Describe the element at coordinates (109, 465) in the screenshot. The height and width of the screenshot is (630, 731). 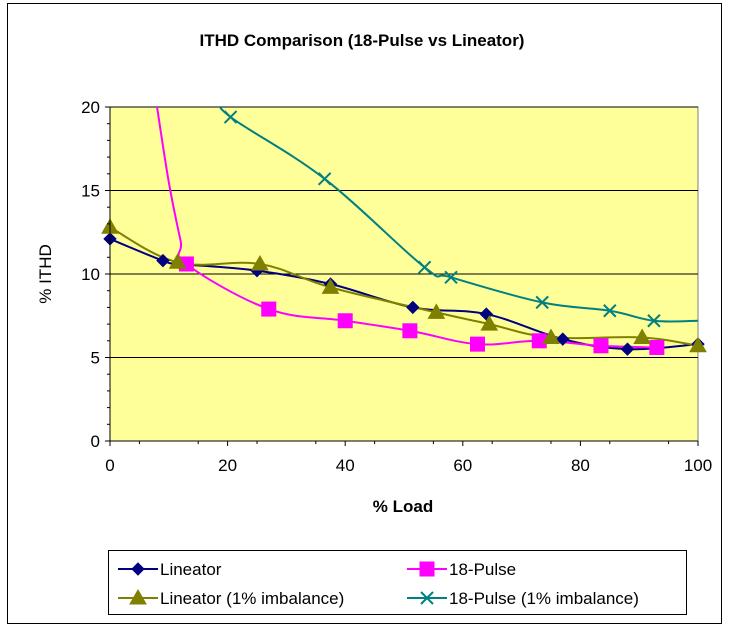
I see `x-tick-label: 0` at that location.